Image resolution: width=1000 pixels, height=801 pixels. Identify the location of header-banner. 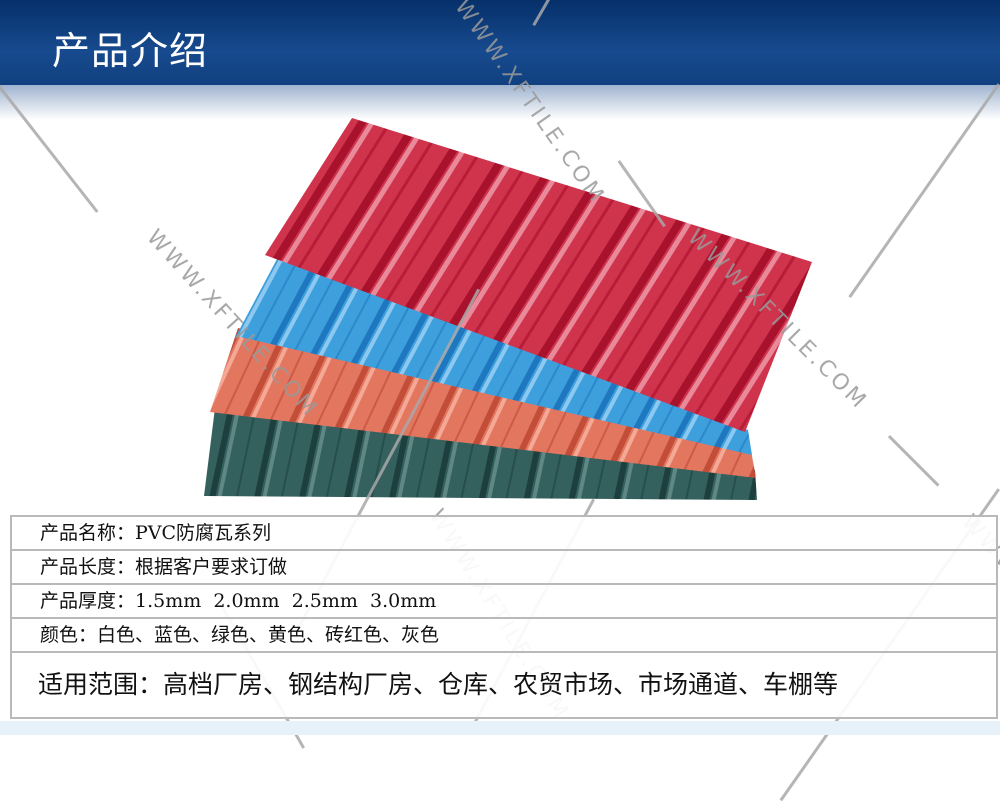
(500, 42).